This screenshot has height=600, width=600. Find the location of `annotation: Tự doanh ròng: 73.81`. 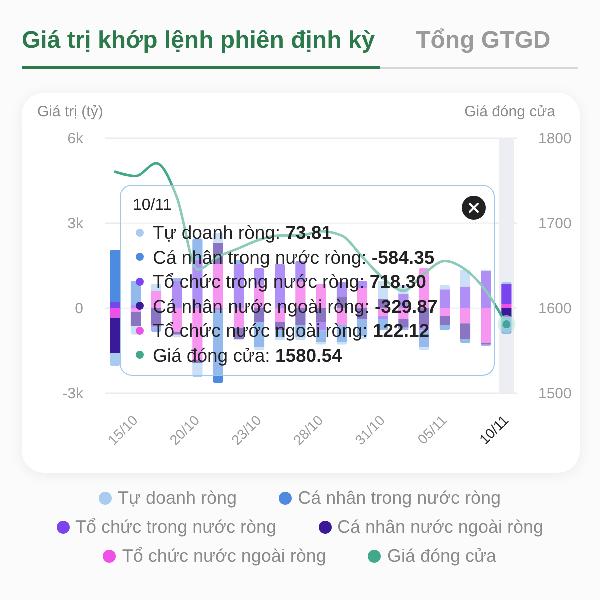

annotation: Tự doanh ròng: 73.81 is located at coordinates (242, 233).